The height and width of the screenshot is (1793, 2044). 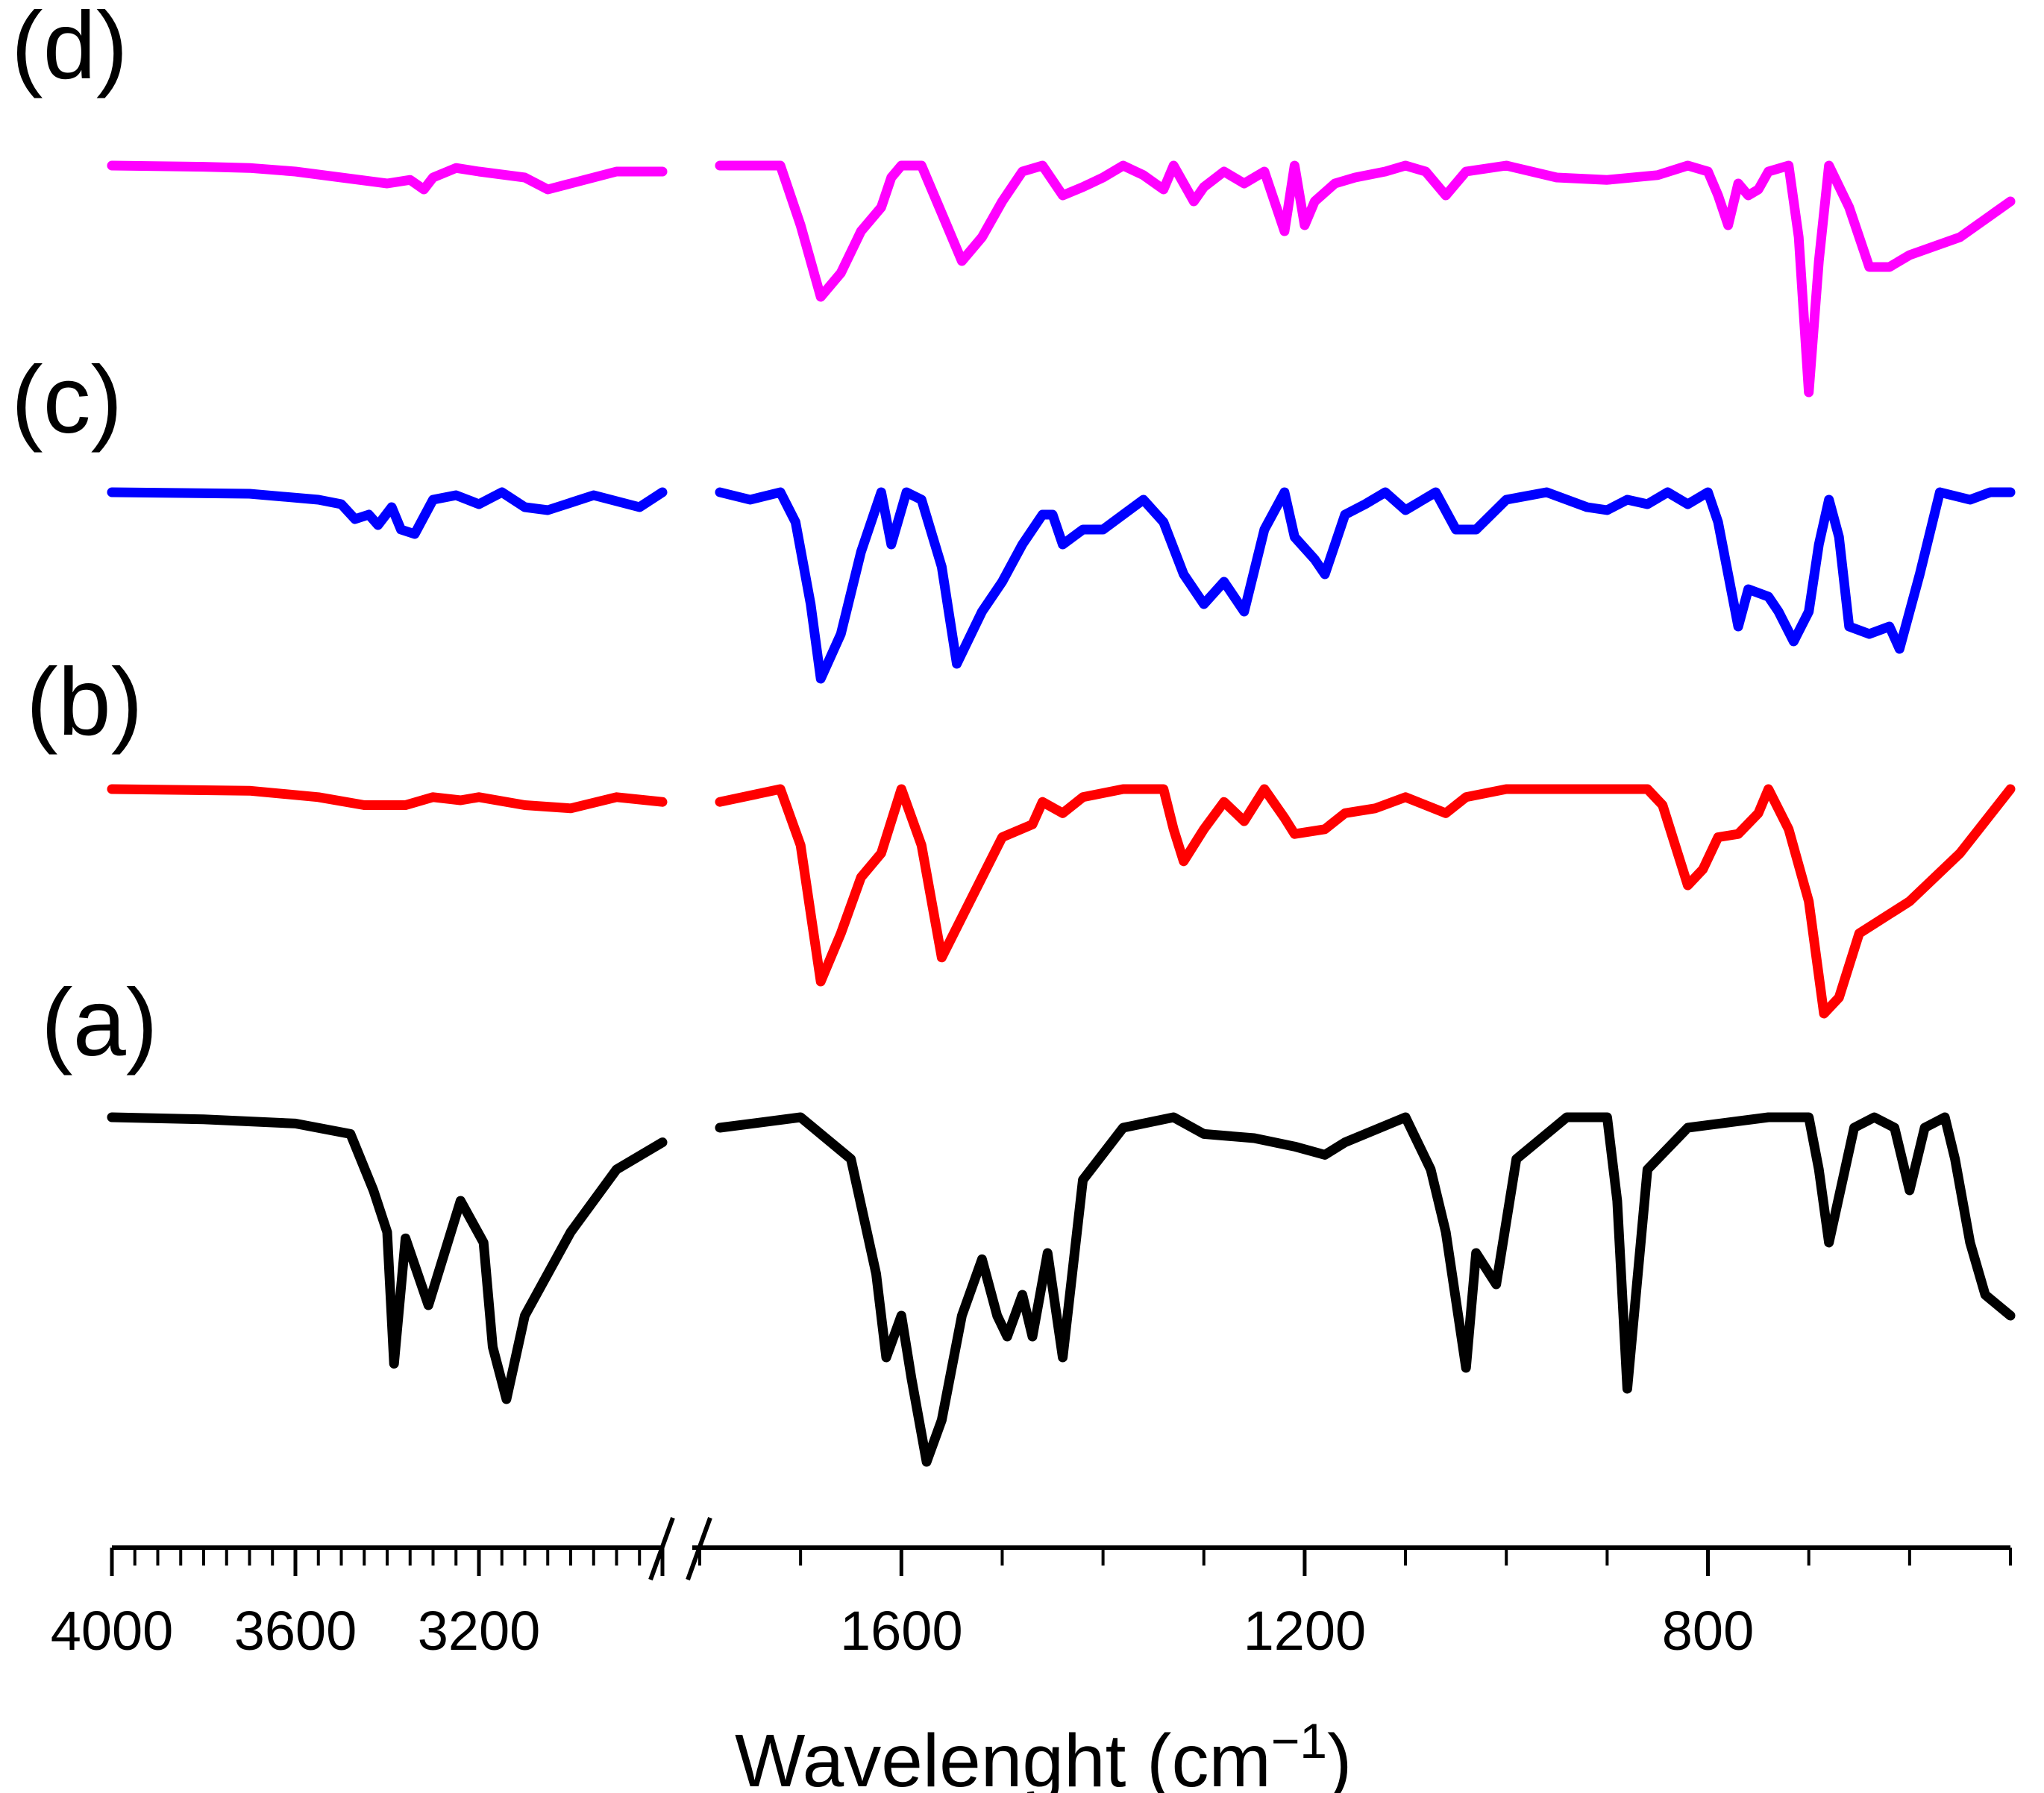 What do you see at coordinates (1306, 1631) in the screenshot?
I see `x-tick-label: 1200` at bounding box center [1306, 1631].